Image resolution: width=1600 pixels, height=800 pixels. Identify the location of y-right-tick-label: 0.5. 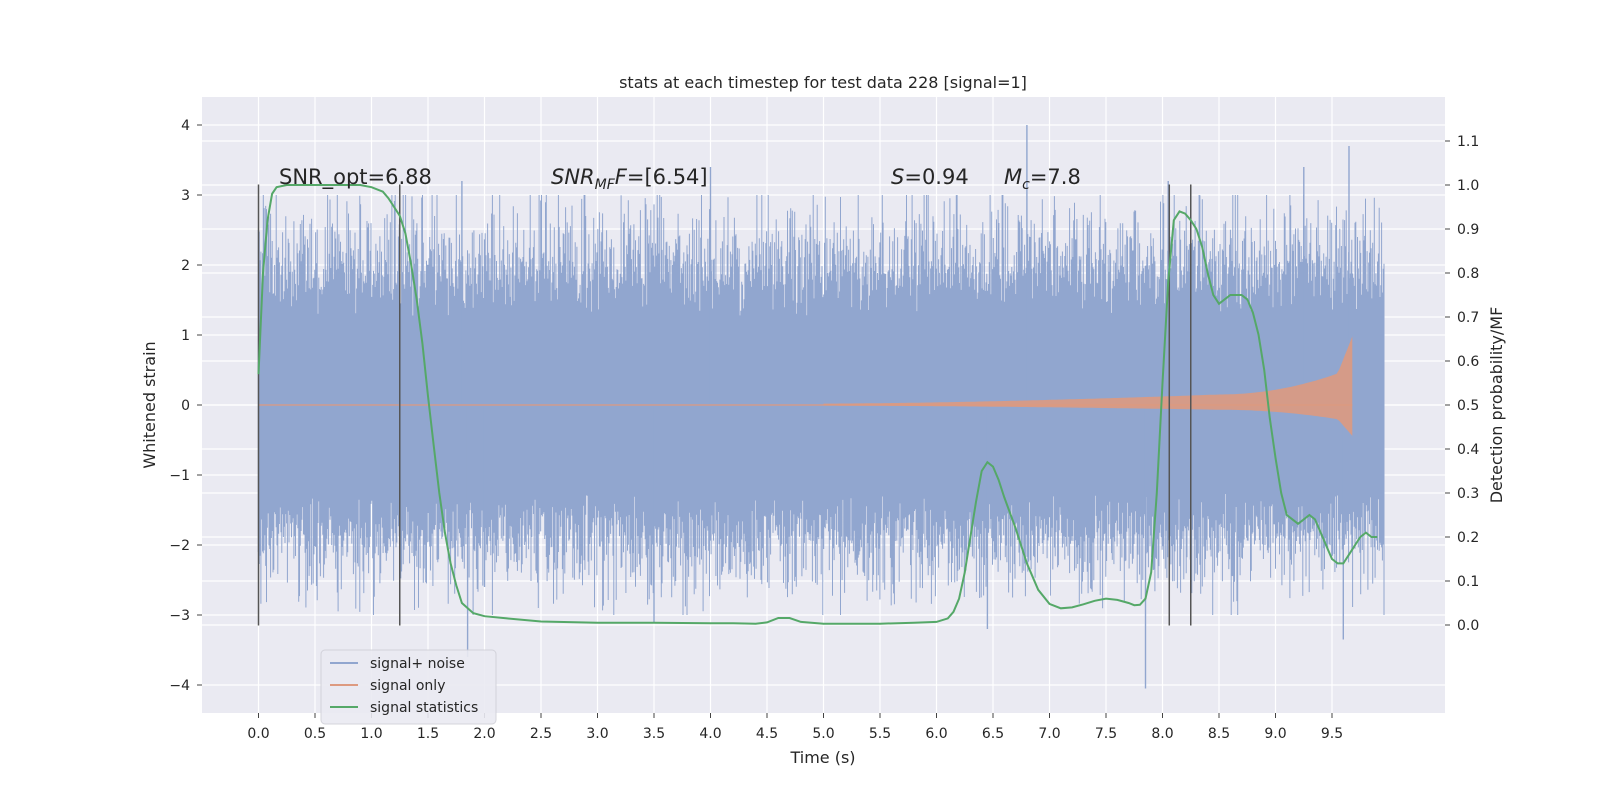
(1468, 406).